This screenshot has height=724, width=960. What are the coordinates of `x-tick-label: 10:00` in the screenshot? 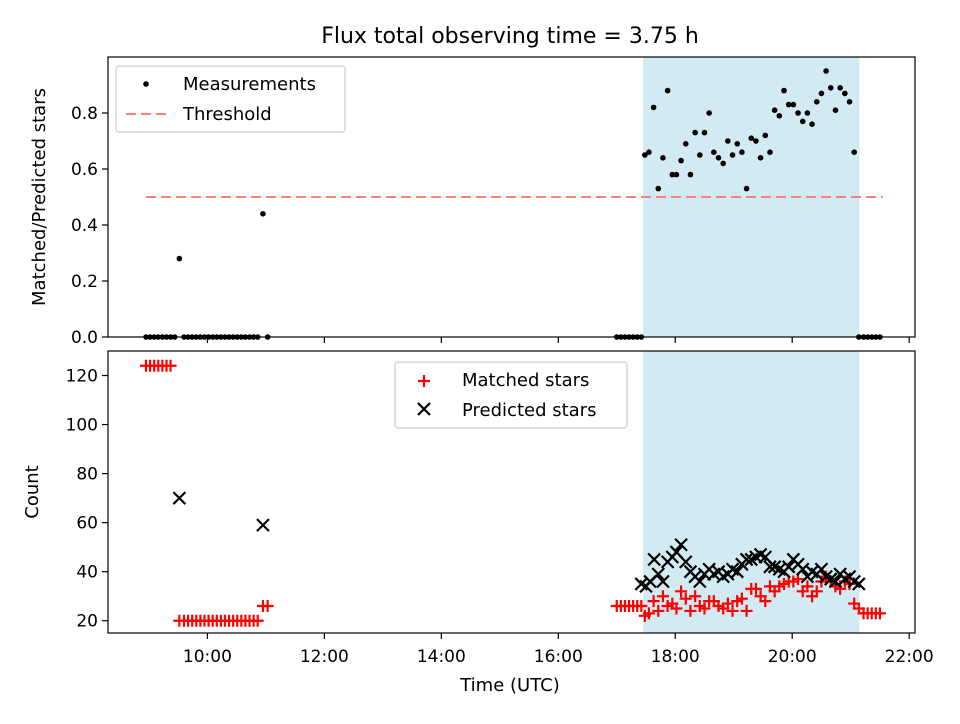 It's located at (207, 657).